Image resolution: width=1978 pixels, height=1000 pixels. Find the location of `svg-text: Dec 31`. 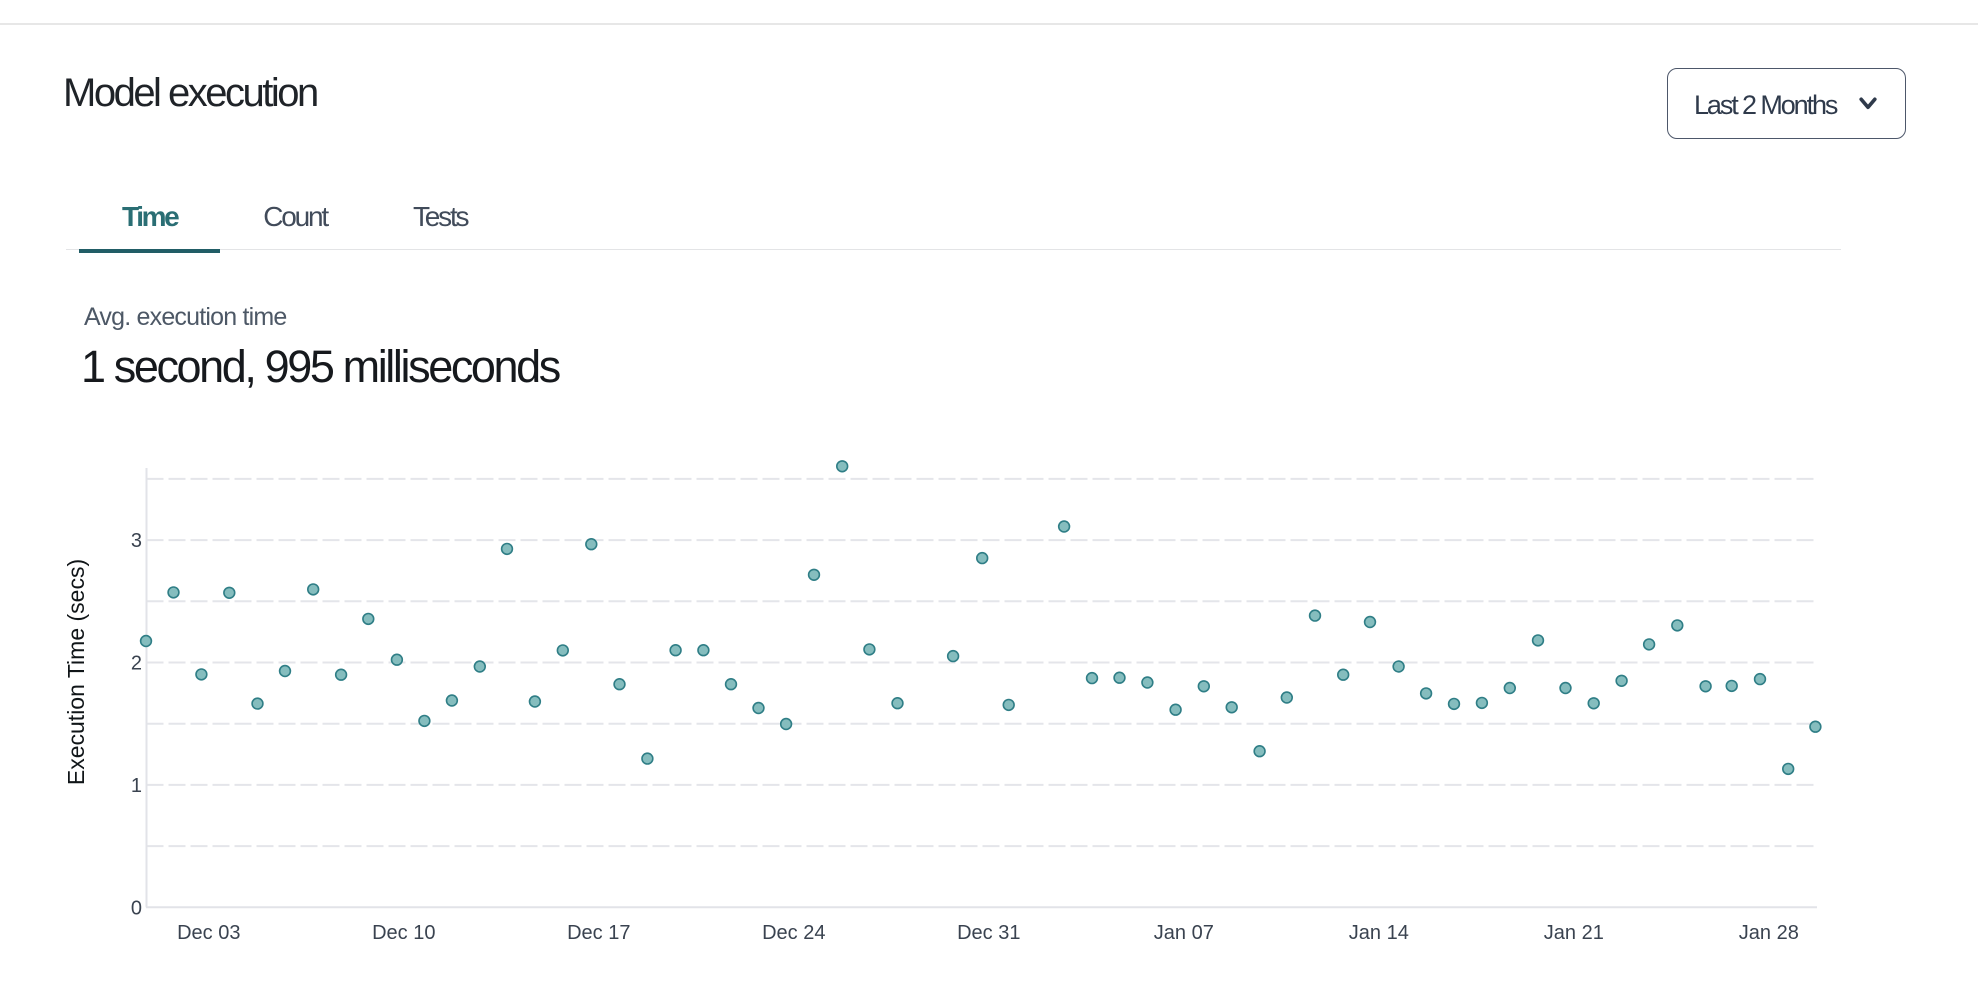

svg-text: Dec 31 is located at coordinates (988, 933).